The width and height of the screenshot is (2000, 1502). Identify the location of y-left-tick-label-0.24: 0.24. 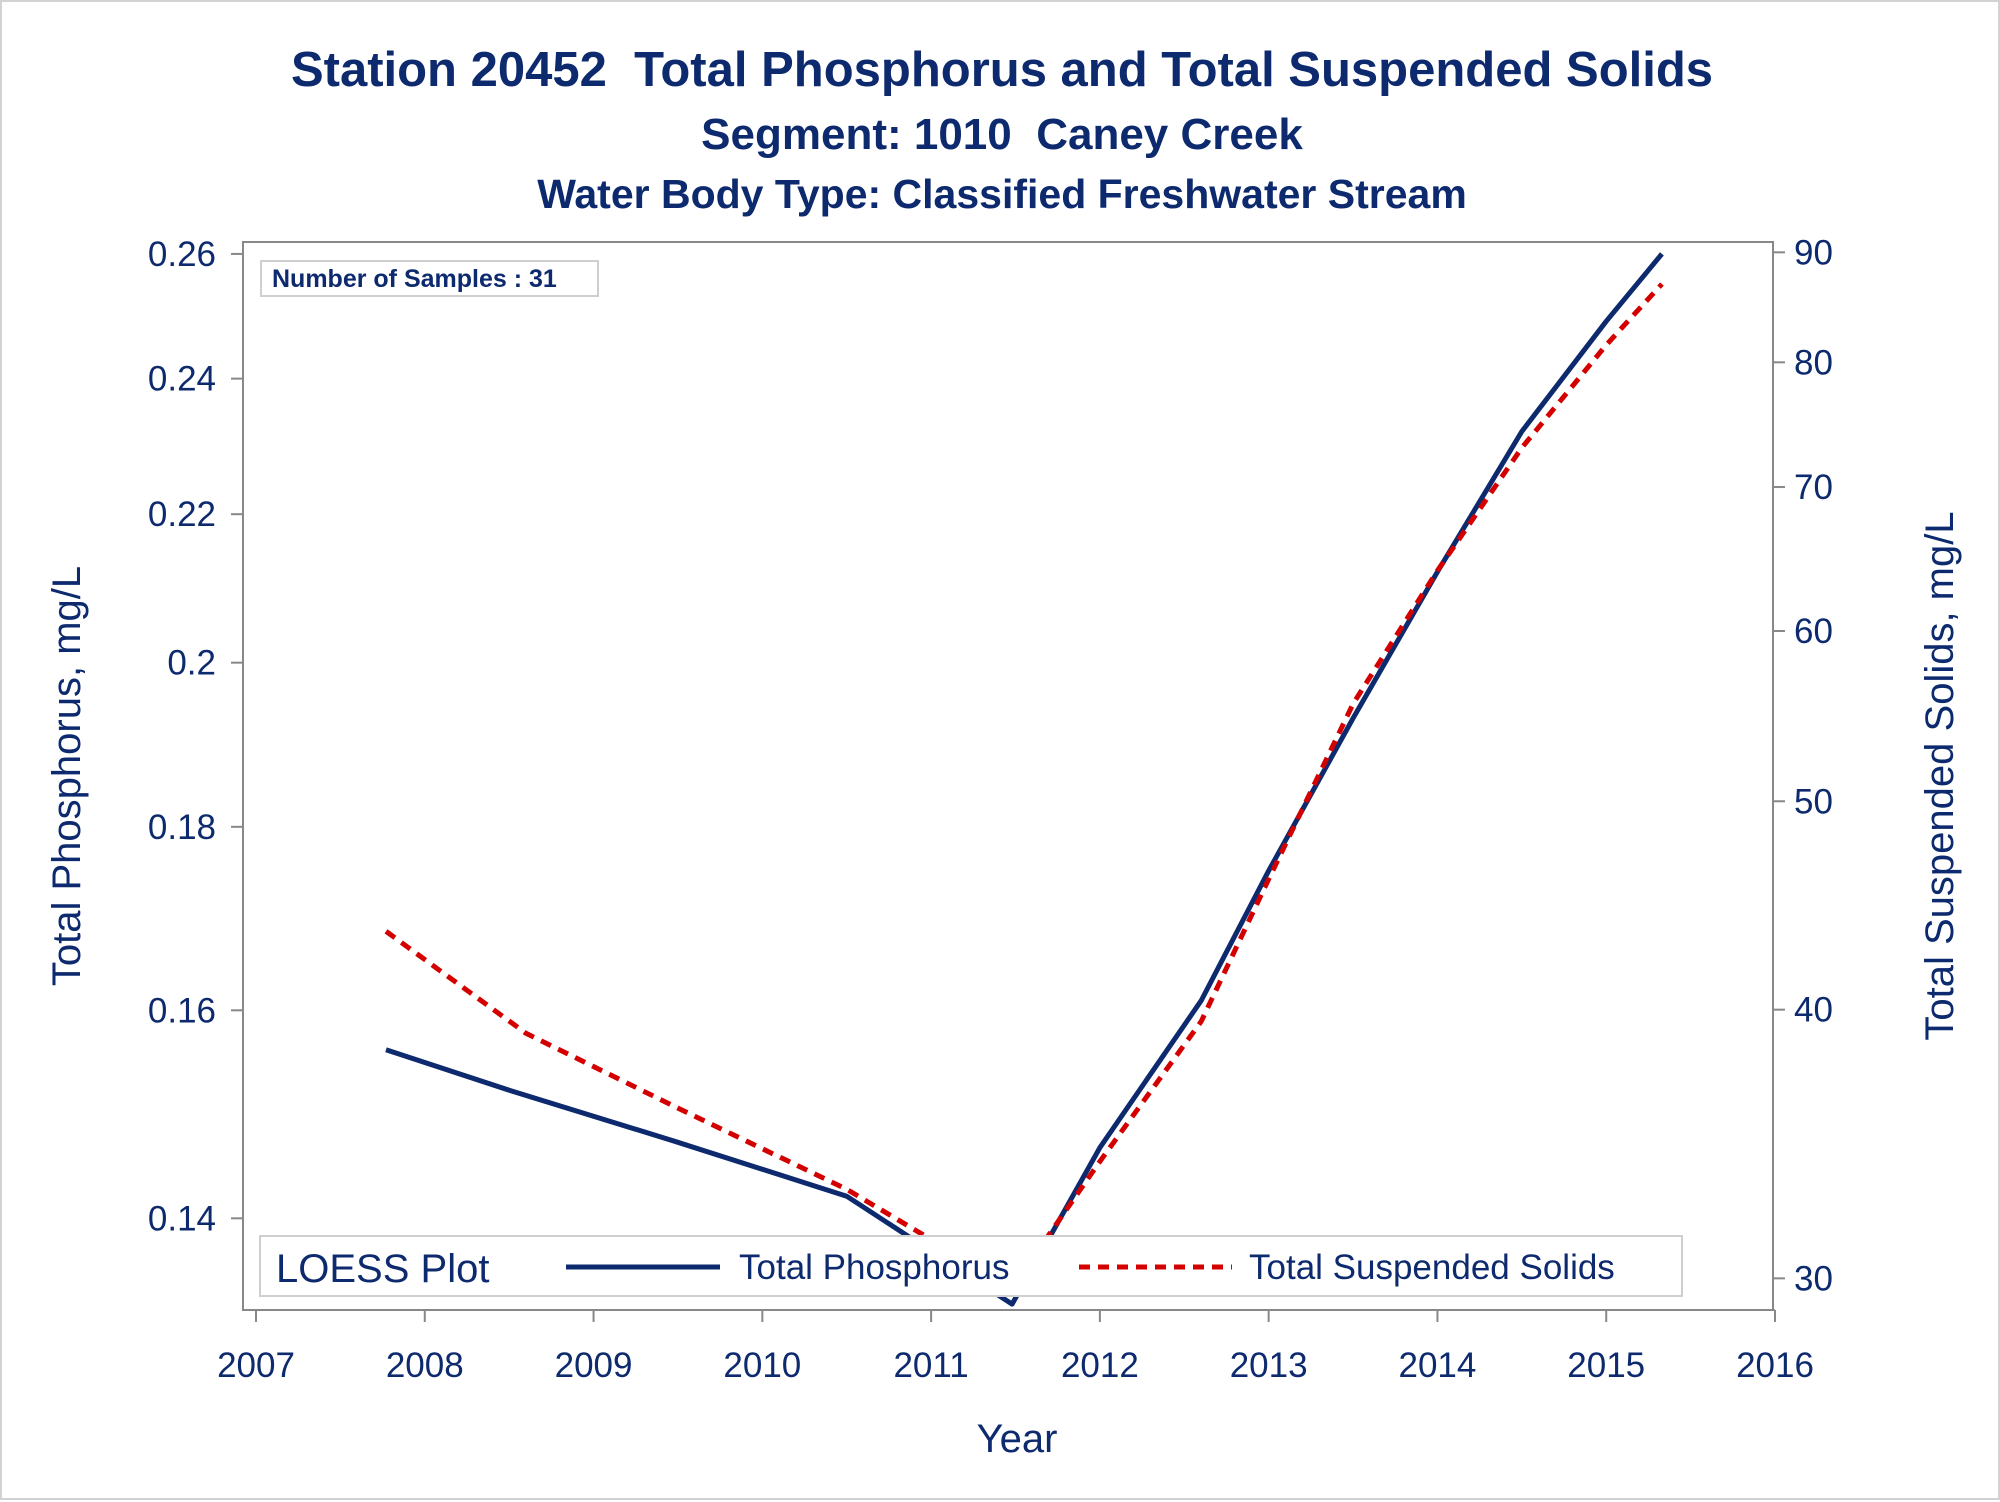
(182, 379).